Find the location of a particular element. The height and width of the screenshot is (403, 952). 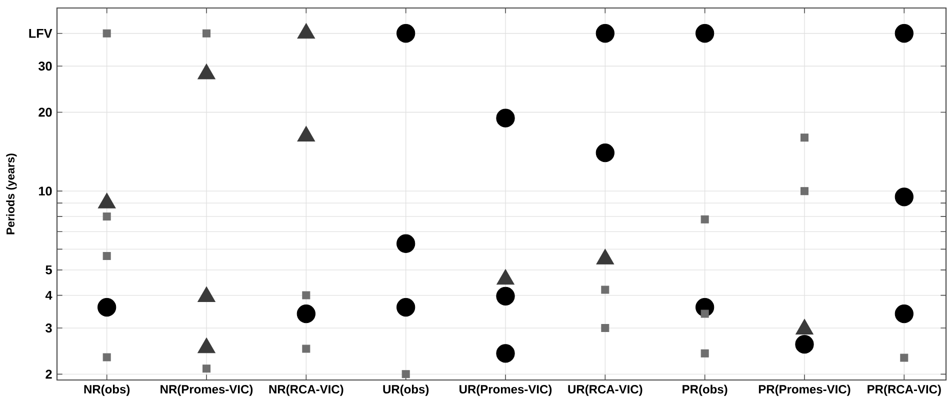

y-tick-label: 30 is located at coordinates (45, 66).